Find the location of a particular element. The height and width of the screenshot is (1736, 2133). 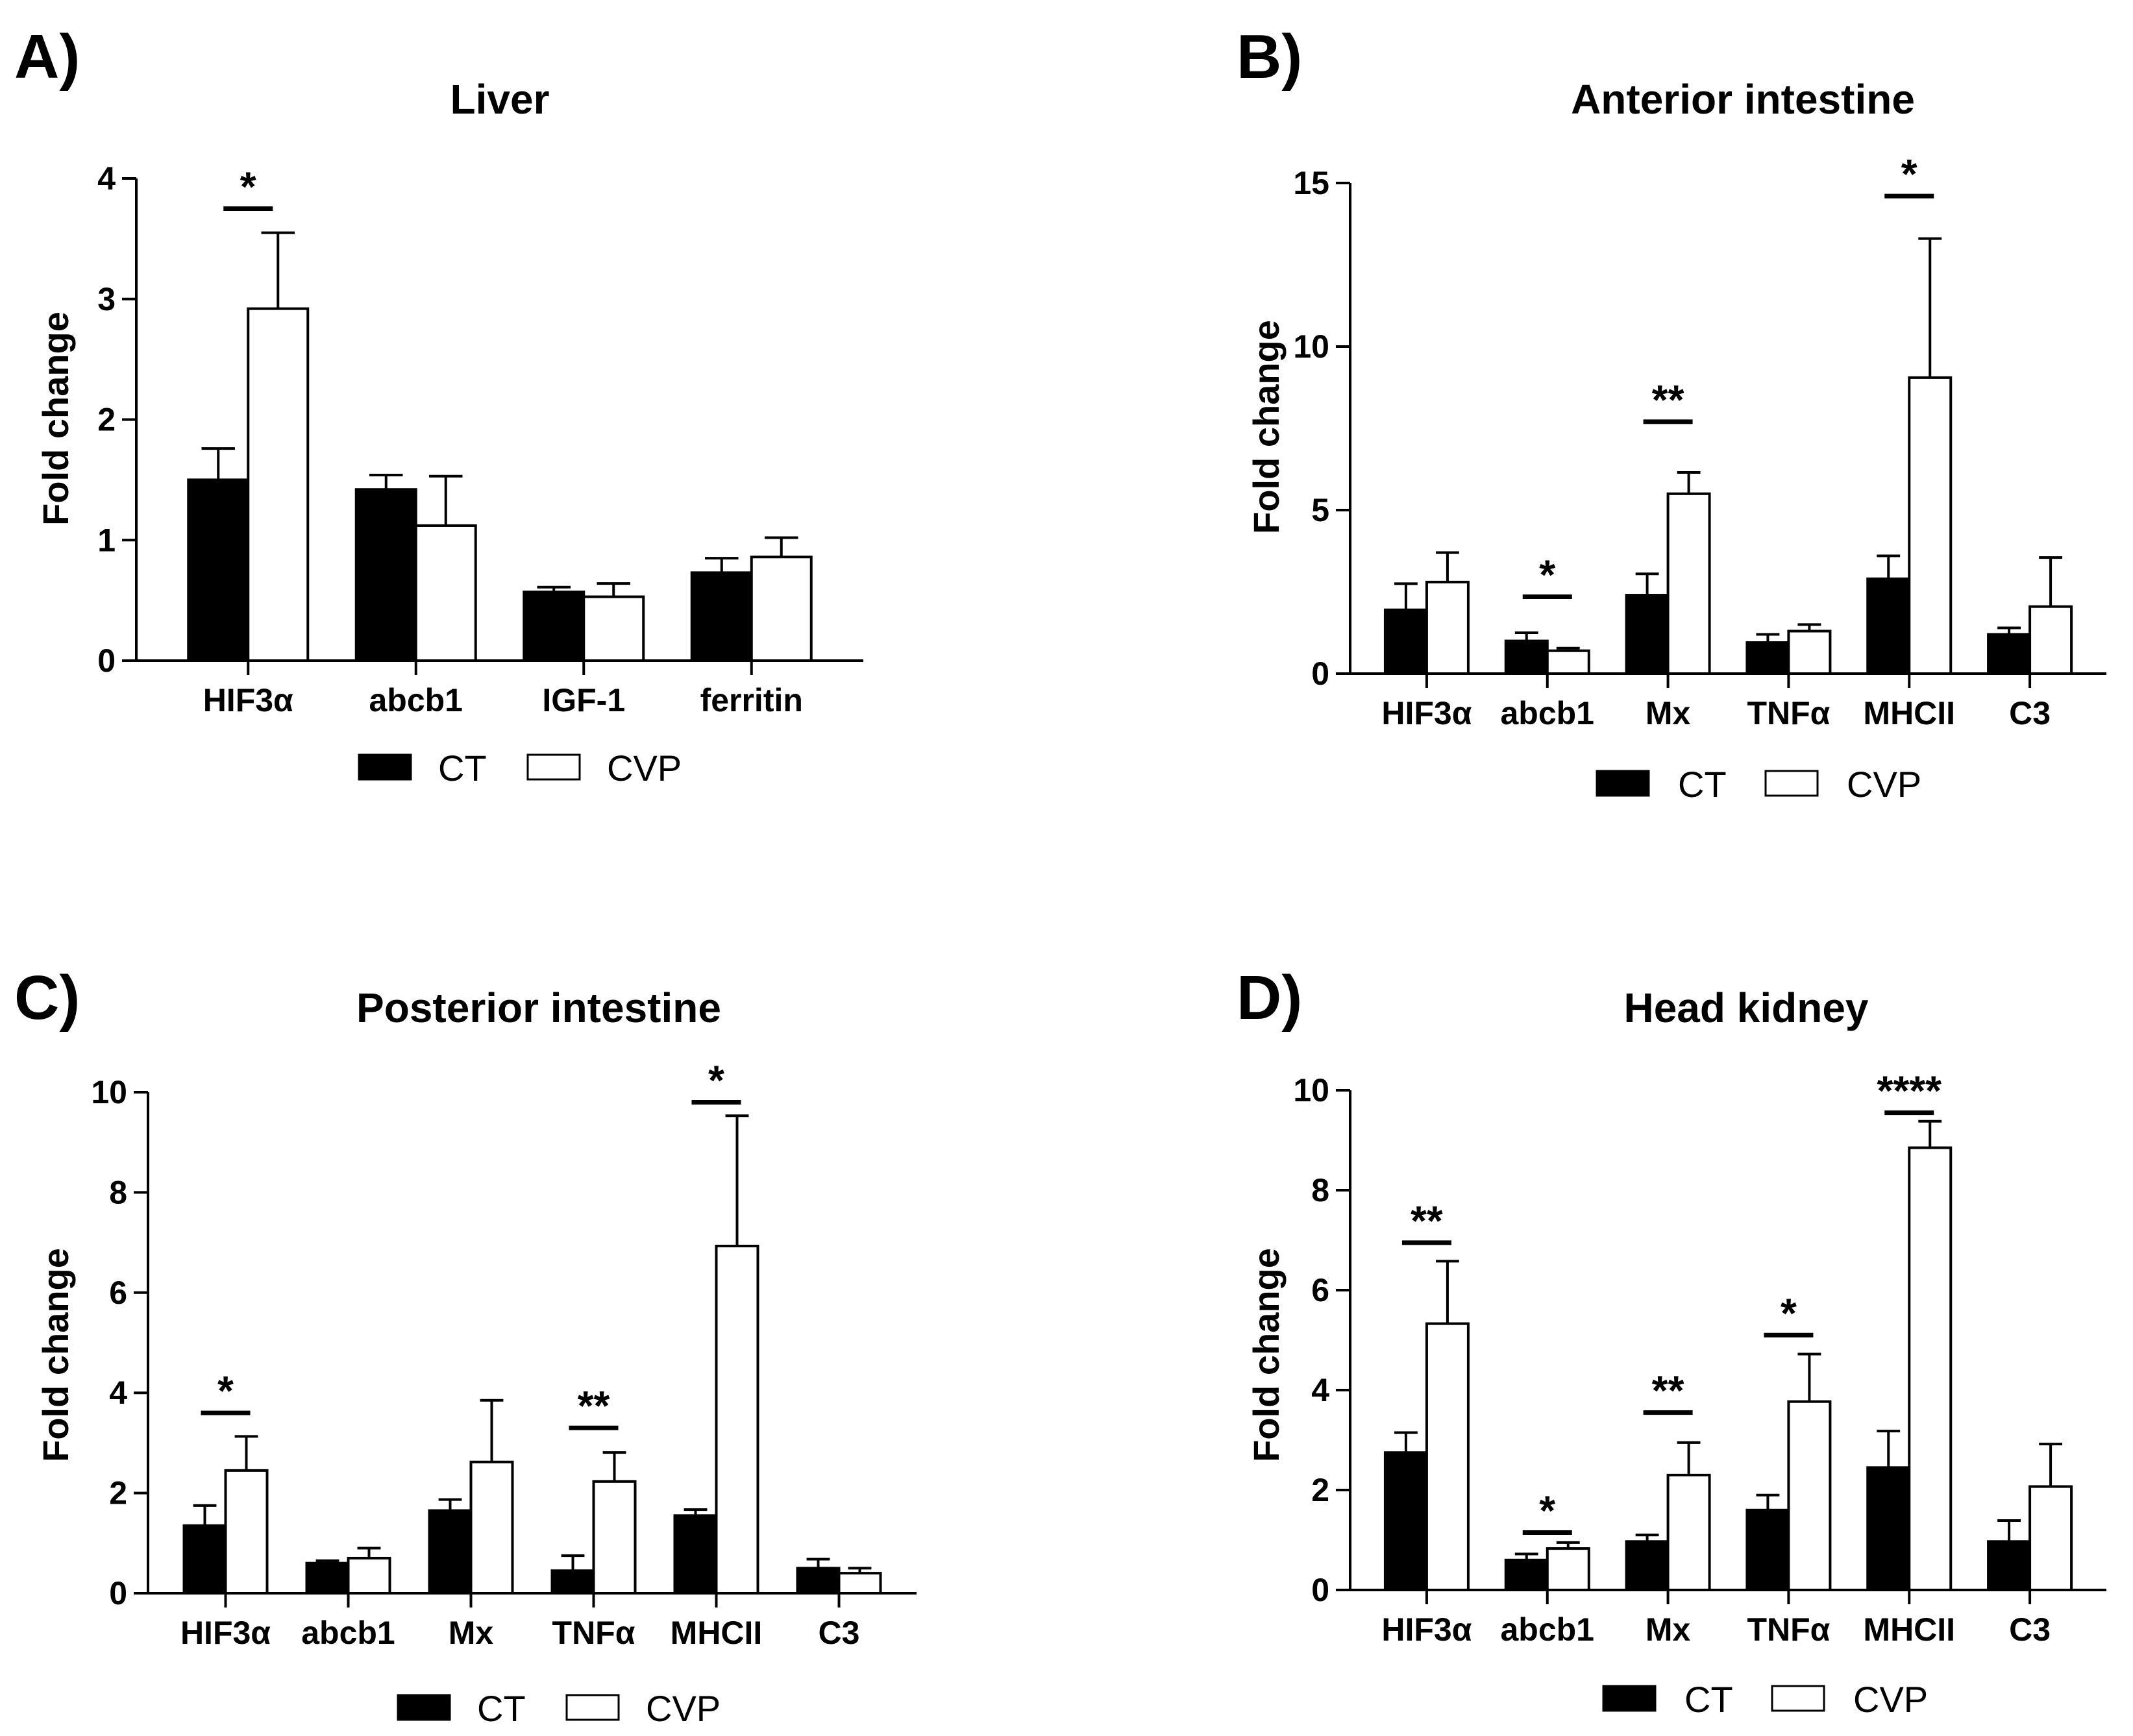

panel-b-y-axis-label: Fold change is located at coordinates (1266, 427).